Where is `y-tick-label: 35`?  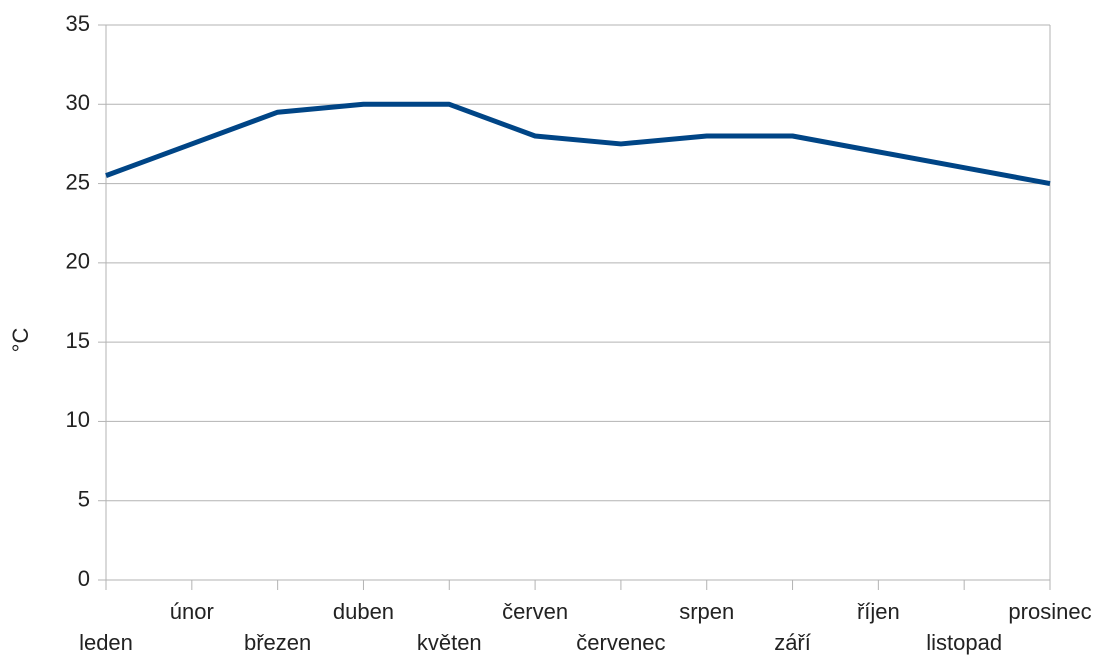 y-tick-label: 35 is located at coordinates (78, 23).